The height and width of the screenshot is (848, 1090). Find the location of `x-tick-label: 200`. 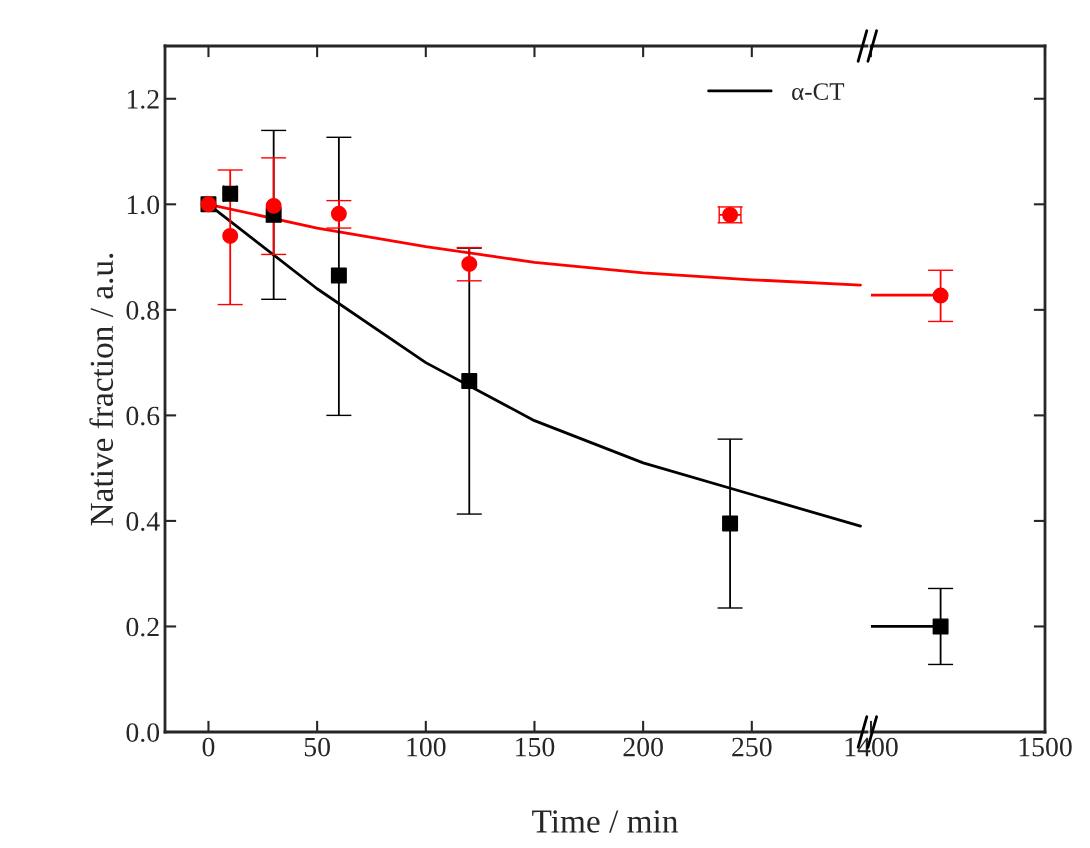

x-tick-label: 200 is located at coordinates (643, 747).